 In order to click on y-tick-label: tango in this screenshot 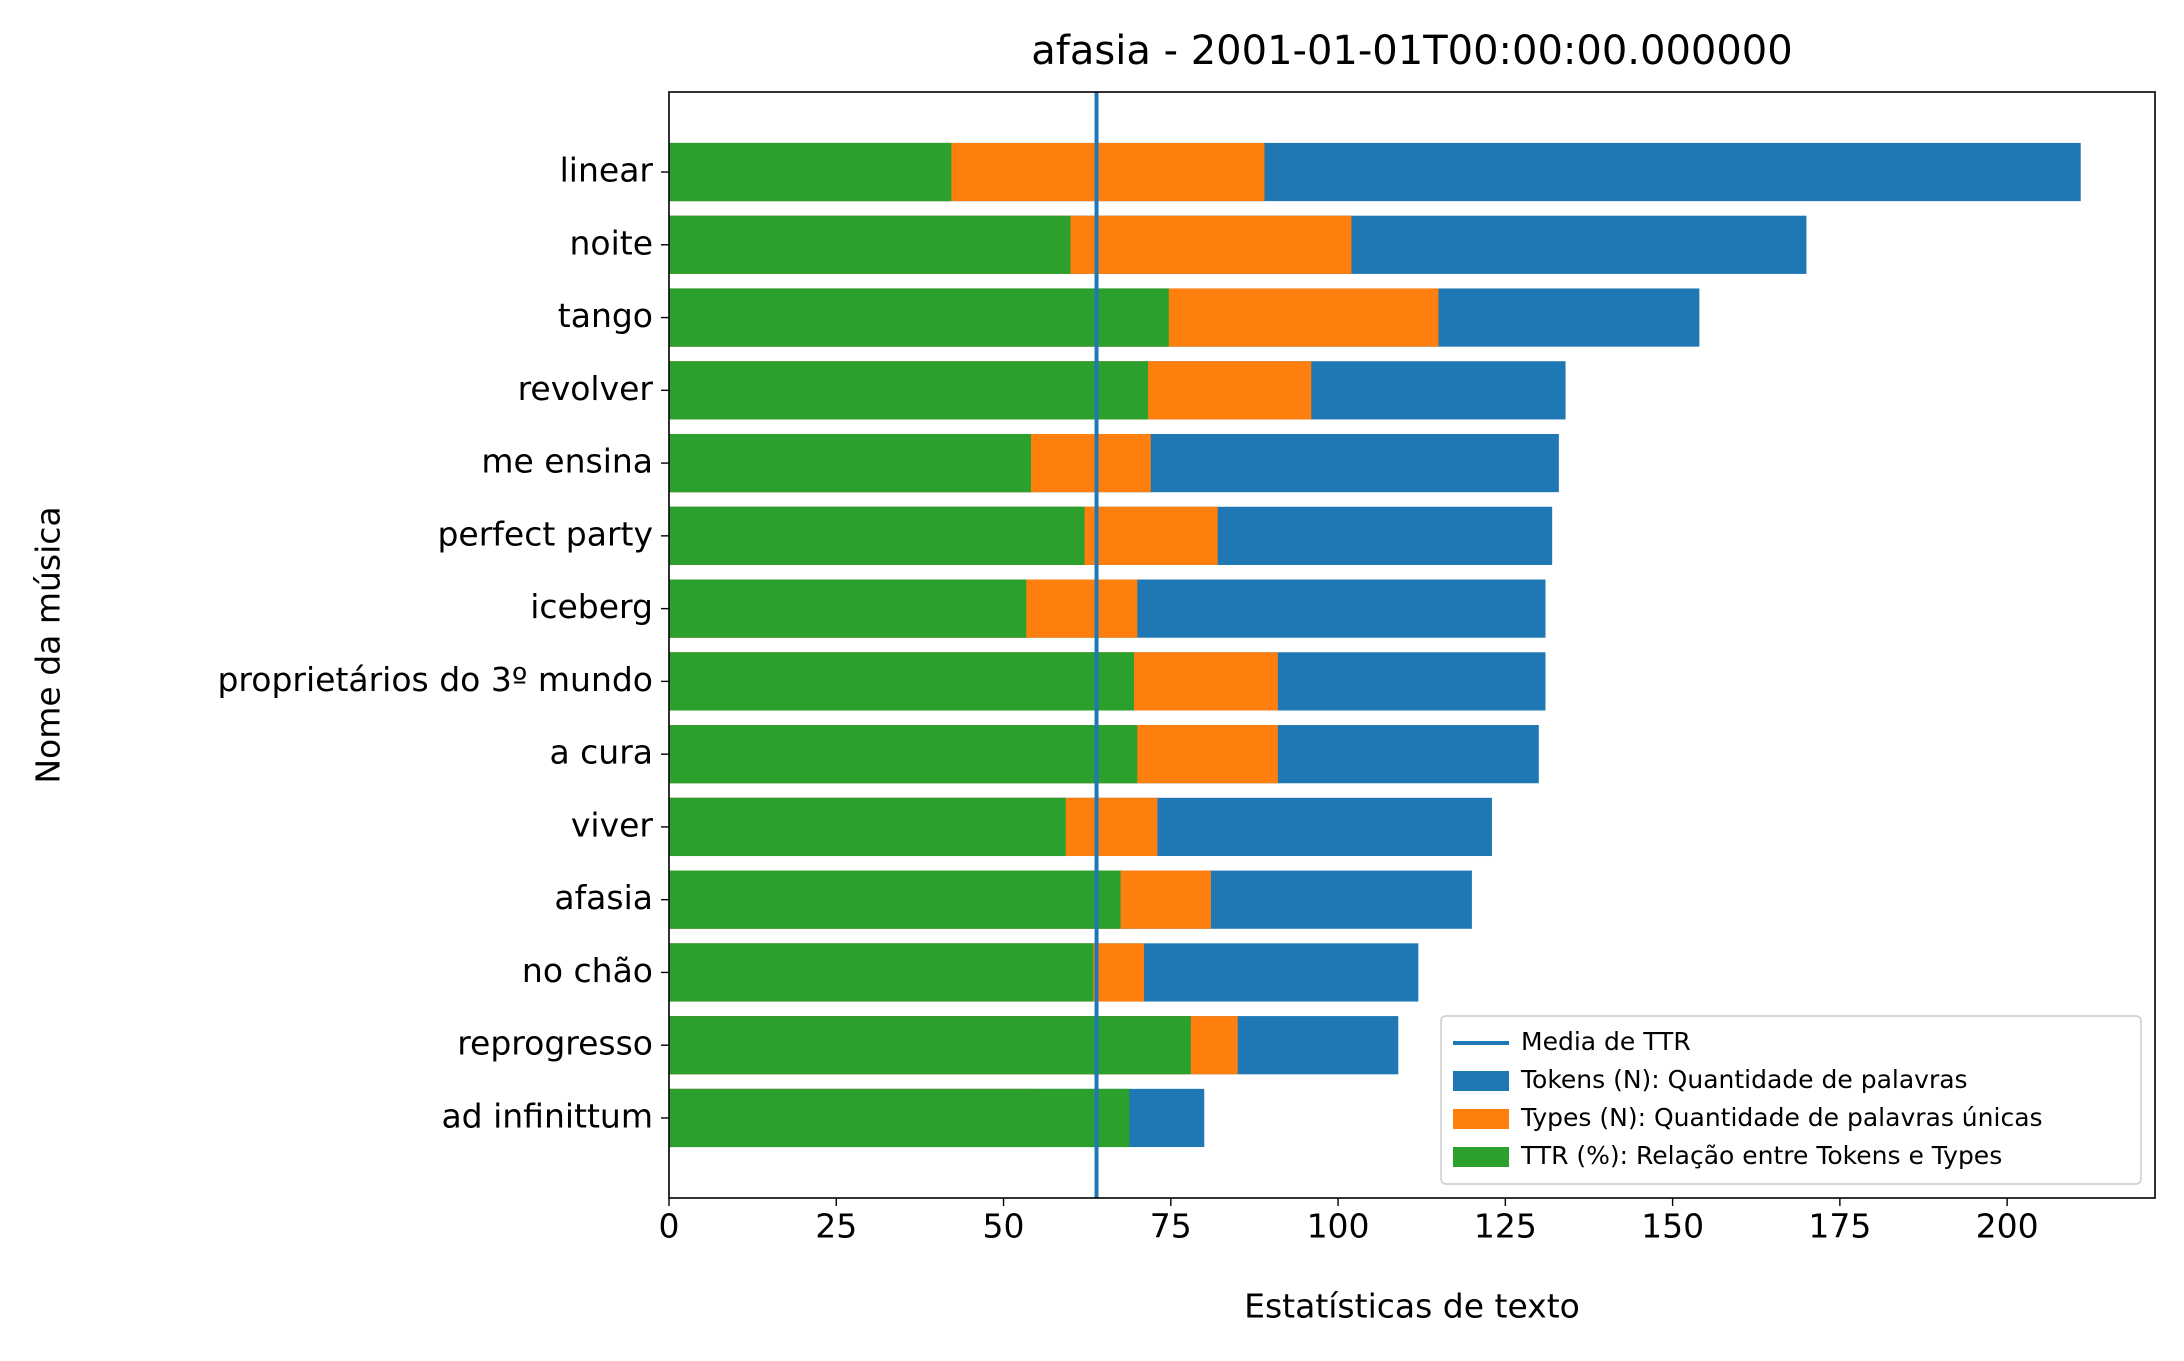, I will do `click(605, 315)`.